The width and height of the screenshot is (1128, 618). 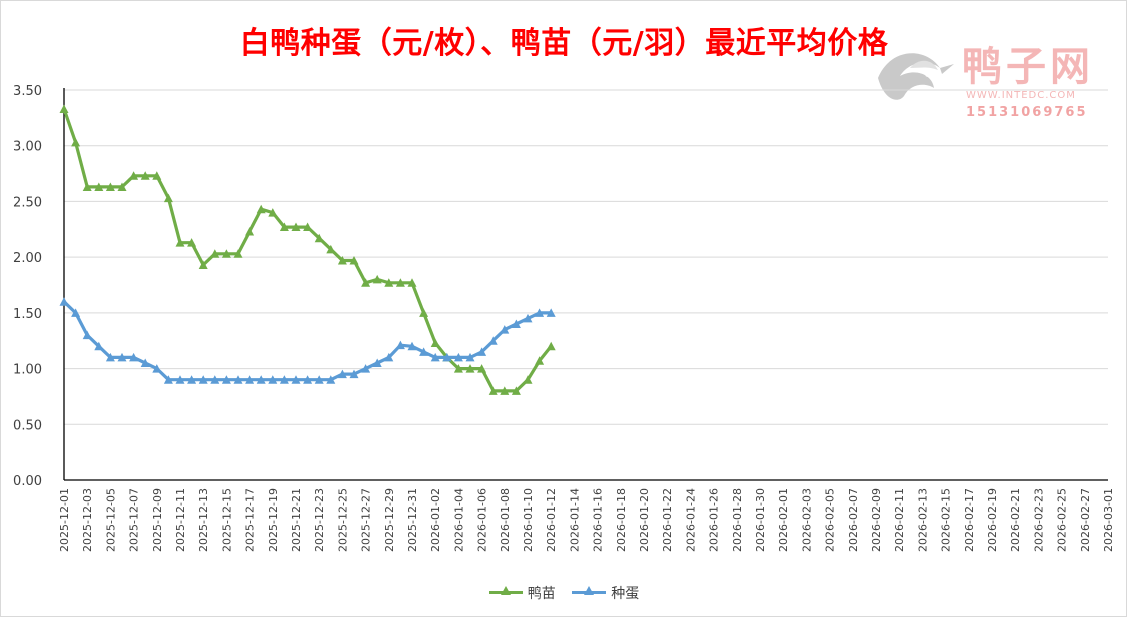 I want to click on x-tick-label: 2026-01-30, so click(x=760, y=520).